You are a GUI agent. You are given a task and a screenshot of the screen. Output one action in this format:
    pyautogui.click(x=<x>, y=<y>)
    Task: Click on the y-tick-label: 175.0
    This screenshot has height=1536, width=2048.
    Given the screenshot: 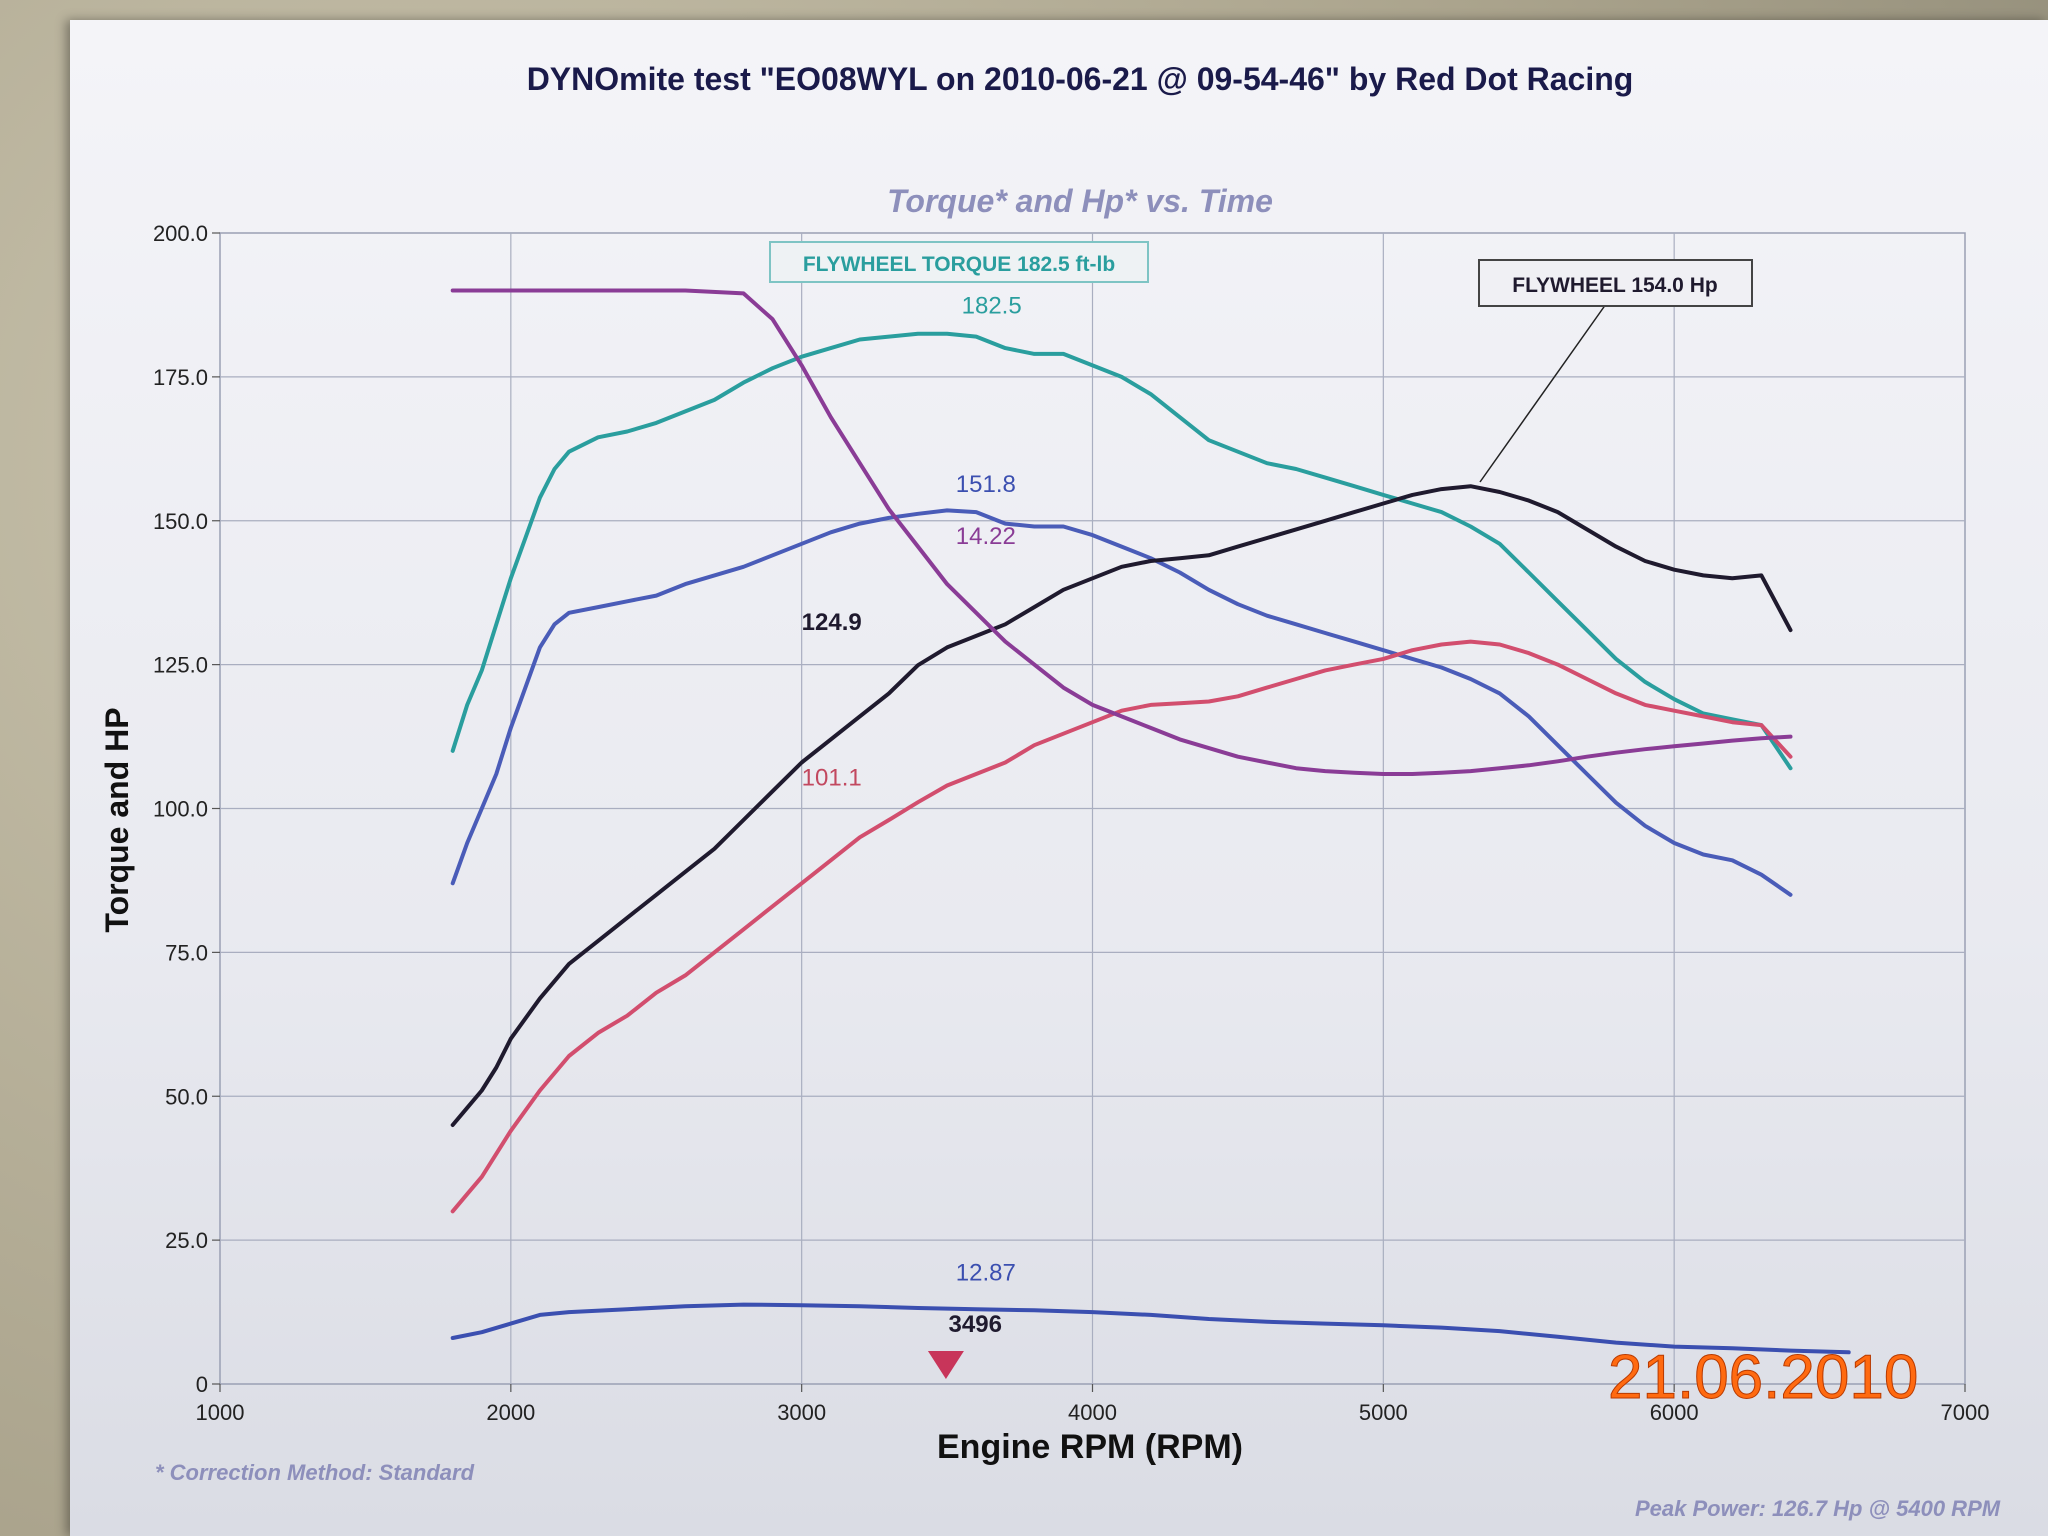 What is the action you would take?
    pyautogui.click(x=180, y=377)
    